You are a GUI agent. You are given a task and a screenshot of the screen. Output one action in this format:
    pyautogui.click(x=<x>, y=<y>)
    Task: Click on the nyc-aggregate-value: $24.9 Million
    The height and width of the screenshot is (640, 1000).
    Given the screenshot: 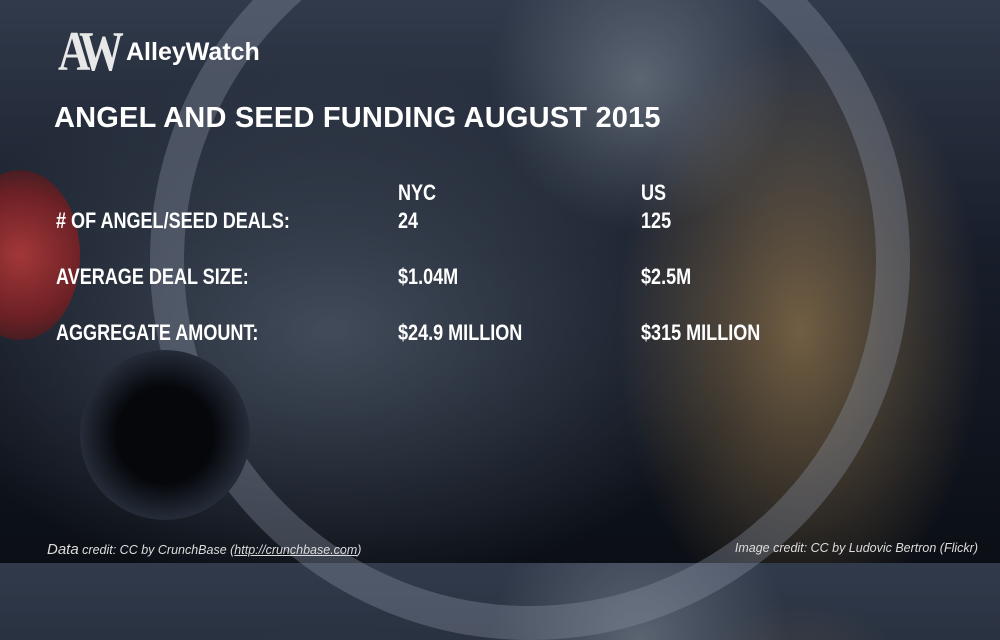 What is the action you would take?
    pyautogui.click(x=460, y=332)
    